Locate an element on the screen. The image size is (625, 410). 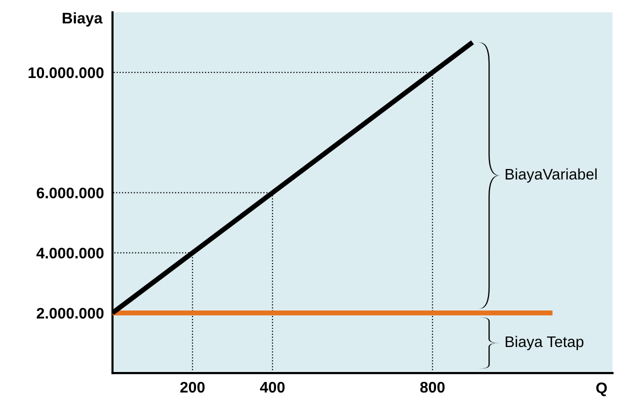
annotation: Biaya Tetap is located at coordinates (545, 343).